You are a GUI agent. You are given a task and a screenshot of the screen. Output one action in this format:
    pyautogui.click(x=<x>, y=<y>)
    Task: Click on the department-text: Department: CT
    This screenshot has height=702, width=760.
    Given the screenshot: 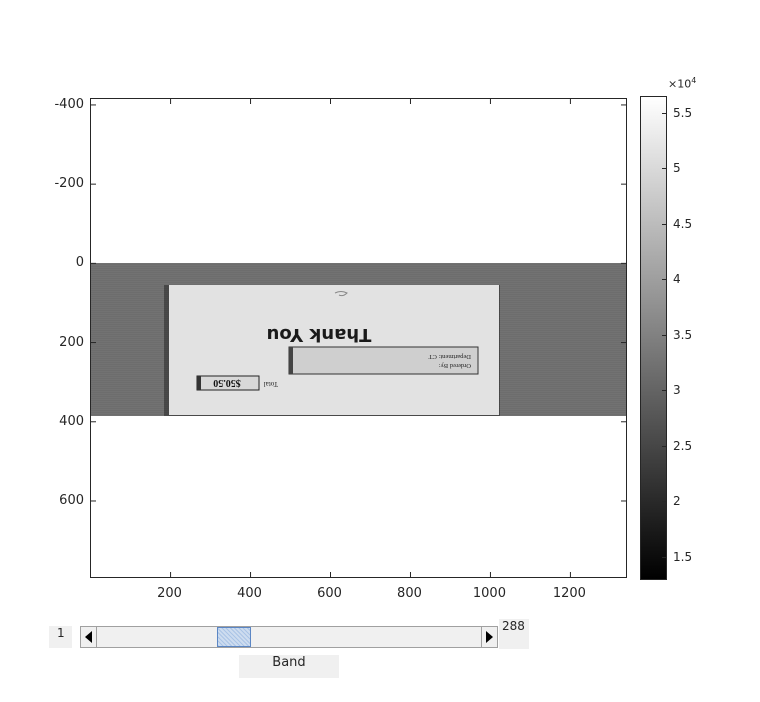 What is the action you would take?
    pyautogui.click(x=450, y=356)
    